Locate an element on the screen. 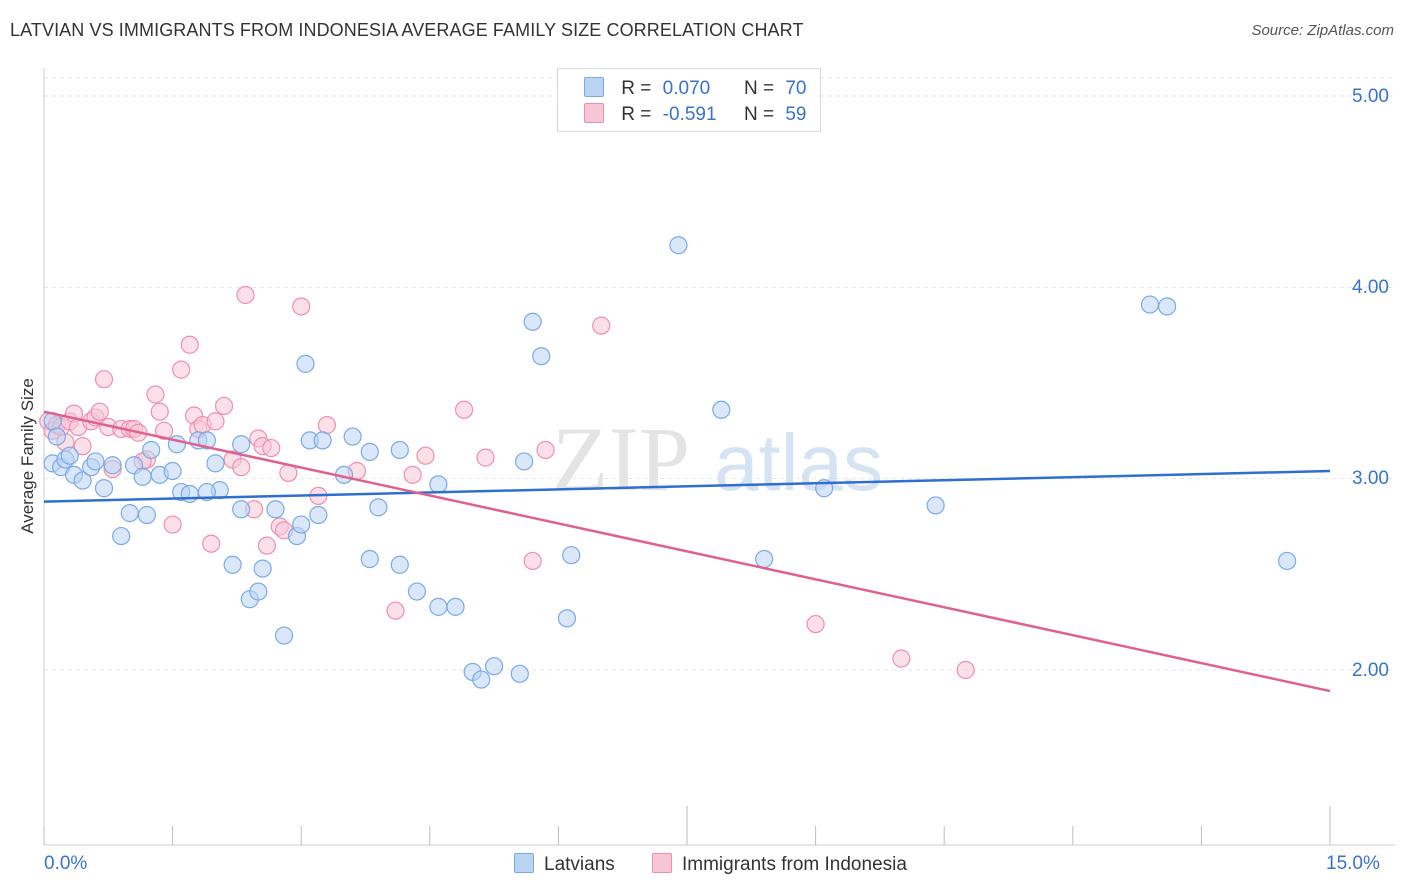 Image resolution: width=1406 pixels, height=892 pixels. indonesia-label: Immigrants from Indonesia is located at coordinates (794, 864).